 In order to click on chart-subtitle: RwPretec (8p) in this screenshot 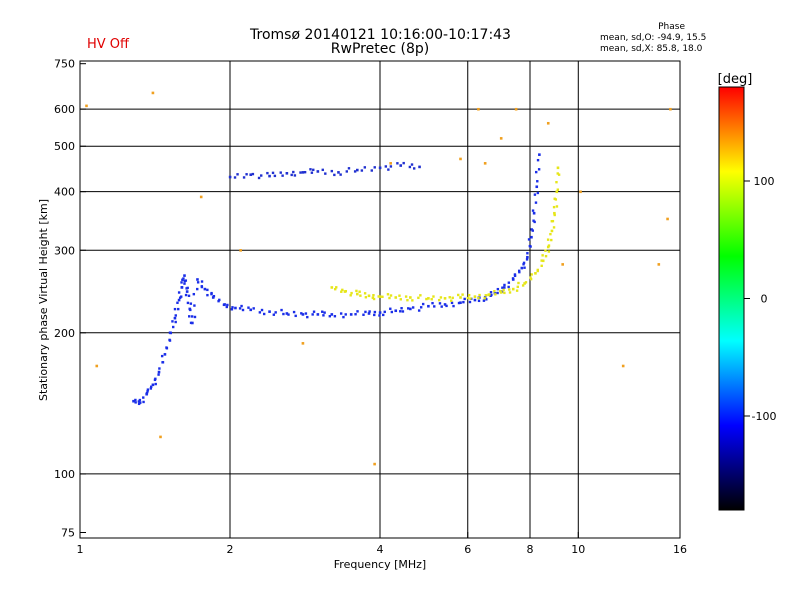, I will do `click(380, 49)`.